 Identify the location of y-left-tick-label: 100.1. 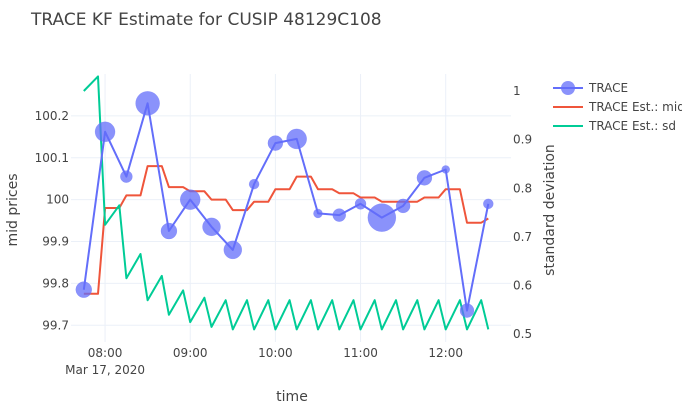
(52, 158).